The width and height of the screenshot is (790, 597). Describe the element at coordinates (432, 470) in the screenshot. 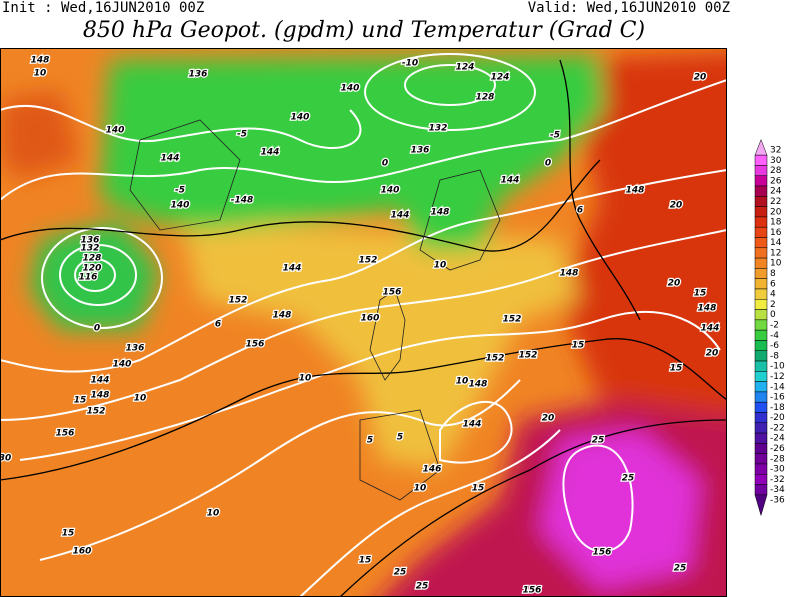

I see `contour-label: 146` at that location.